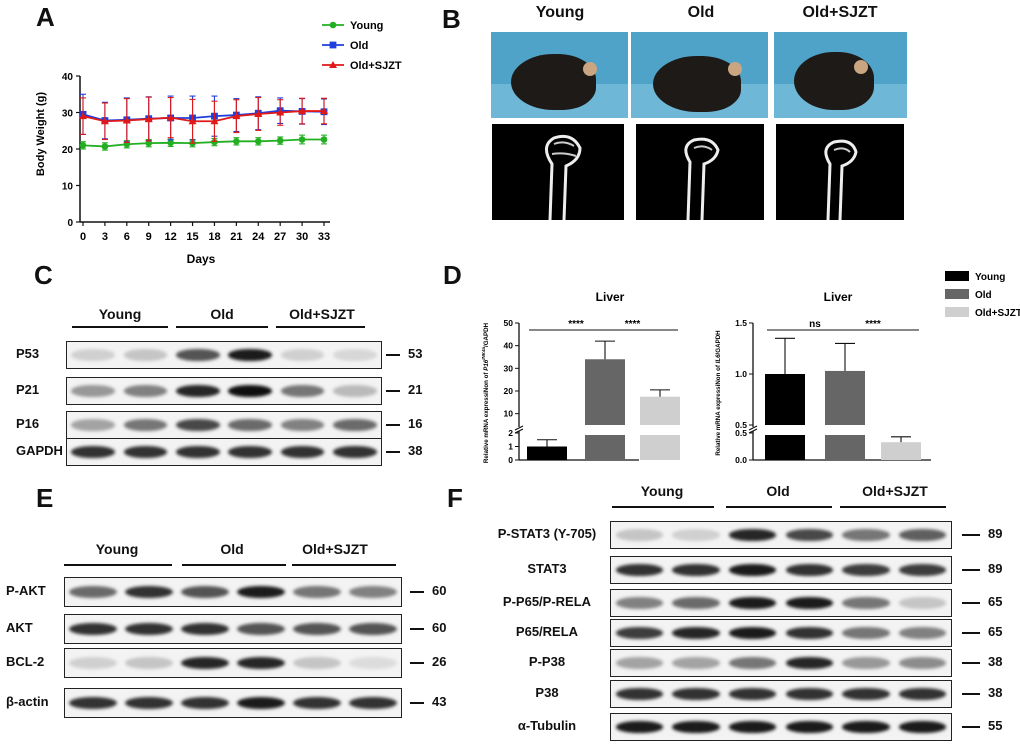 This screenshot has height=746, width=1020. I want to click on blot-row-label: P53, so click(28, 353).